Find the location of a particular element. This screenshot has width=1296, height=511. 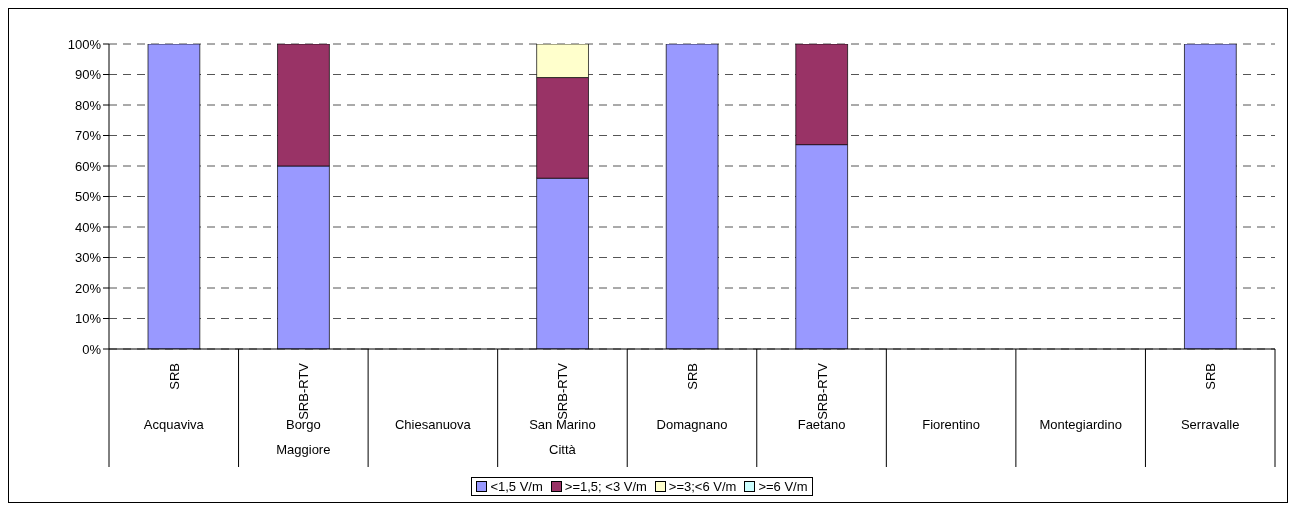

x-tick-label: Fiorentino is located at coordinates (951, 424).